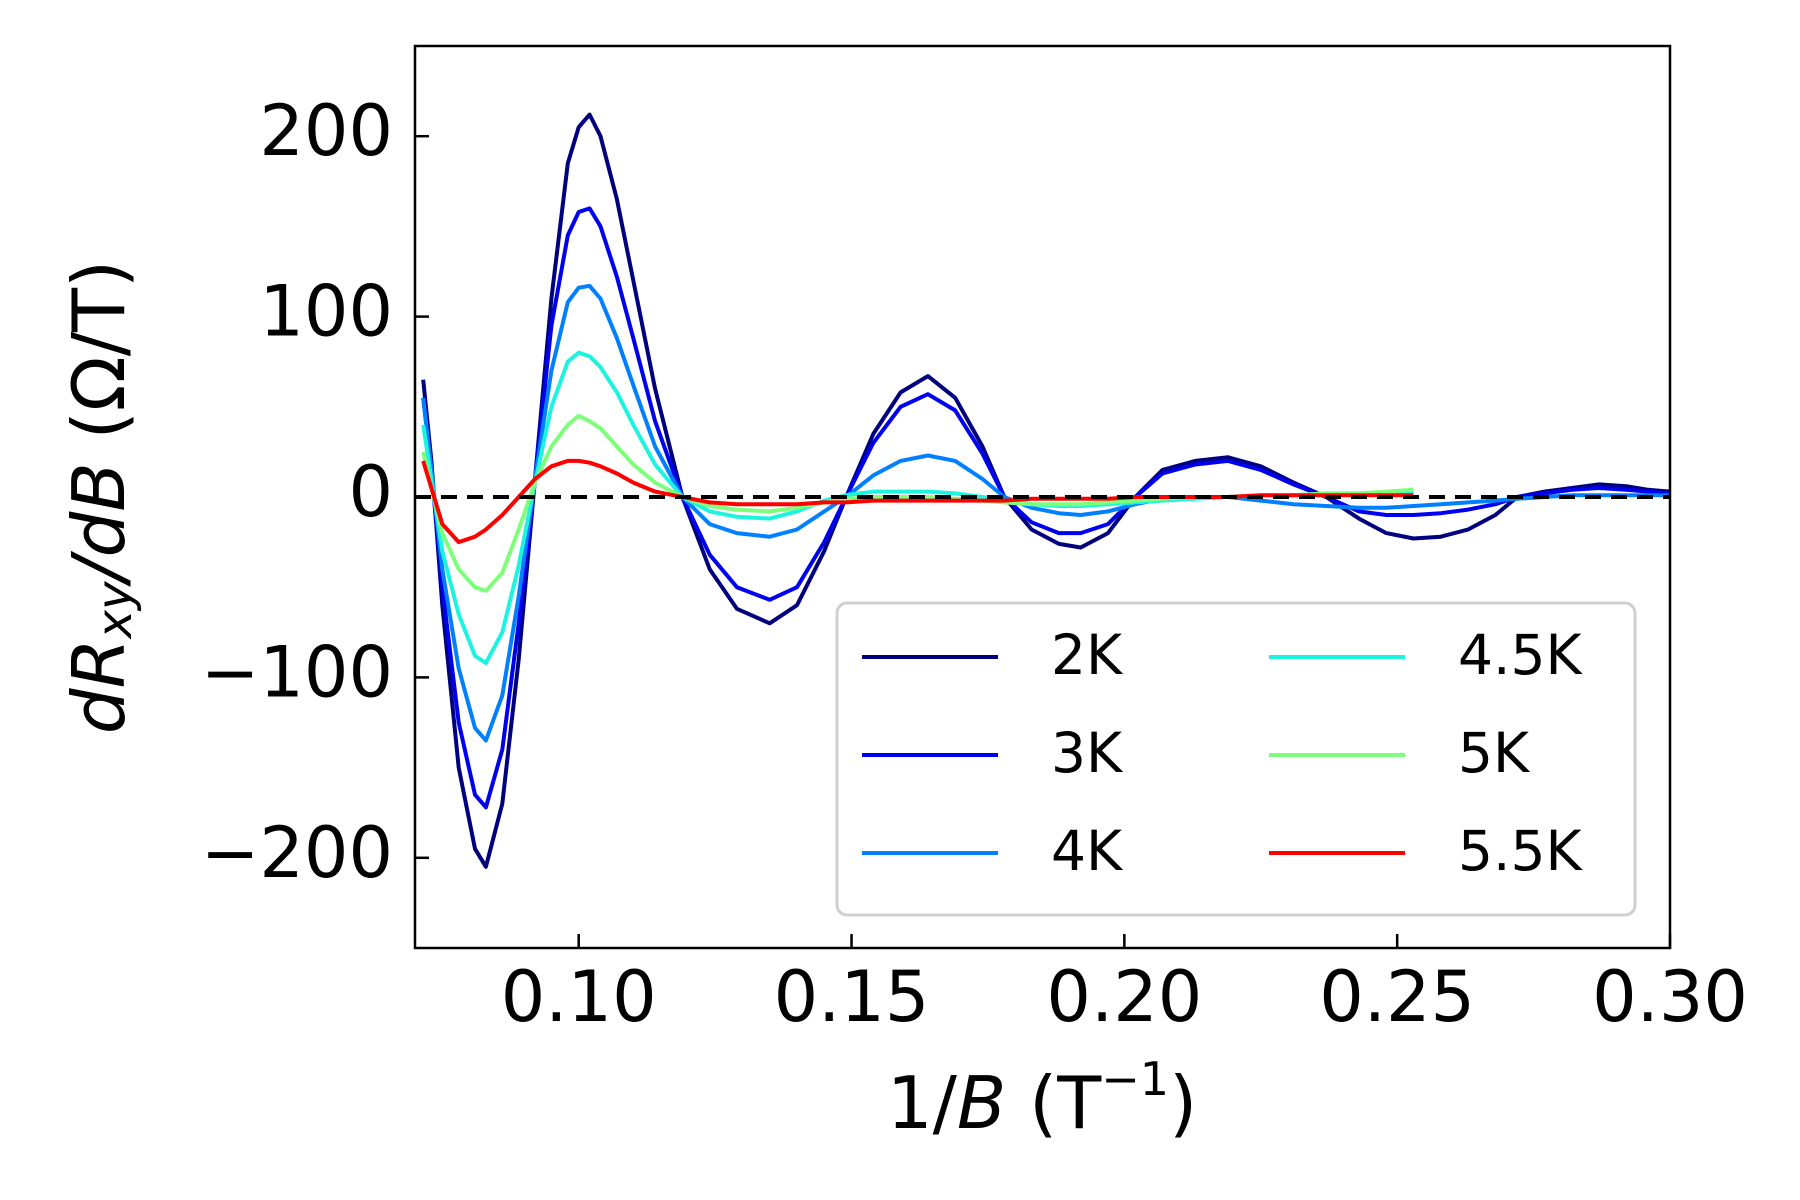 The height and width of the screenshot is (1200, 1800). What do you see at coordinates (99, 486) in the screenshot?
I see `y-label-part: B` at bounding box center [99, 486].